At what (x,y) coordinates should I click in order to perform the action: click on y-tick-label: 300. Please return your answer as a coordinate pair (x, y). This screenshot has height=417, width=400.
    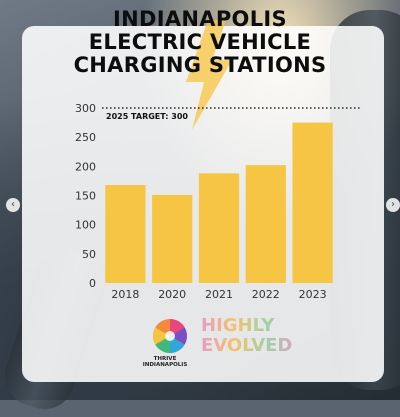
    Looking at the image, I should click on (85, 108).